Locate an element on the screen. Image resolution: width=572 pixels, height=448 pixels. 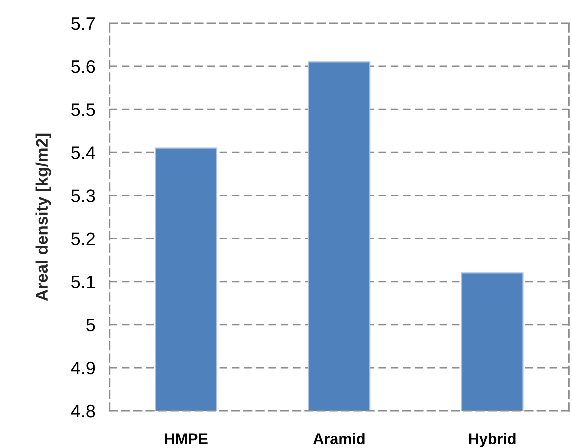
y-tick-label: 5.3 is located at coordinates (84, 196).